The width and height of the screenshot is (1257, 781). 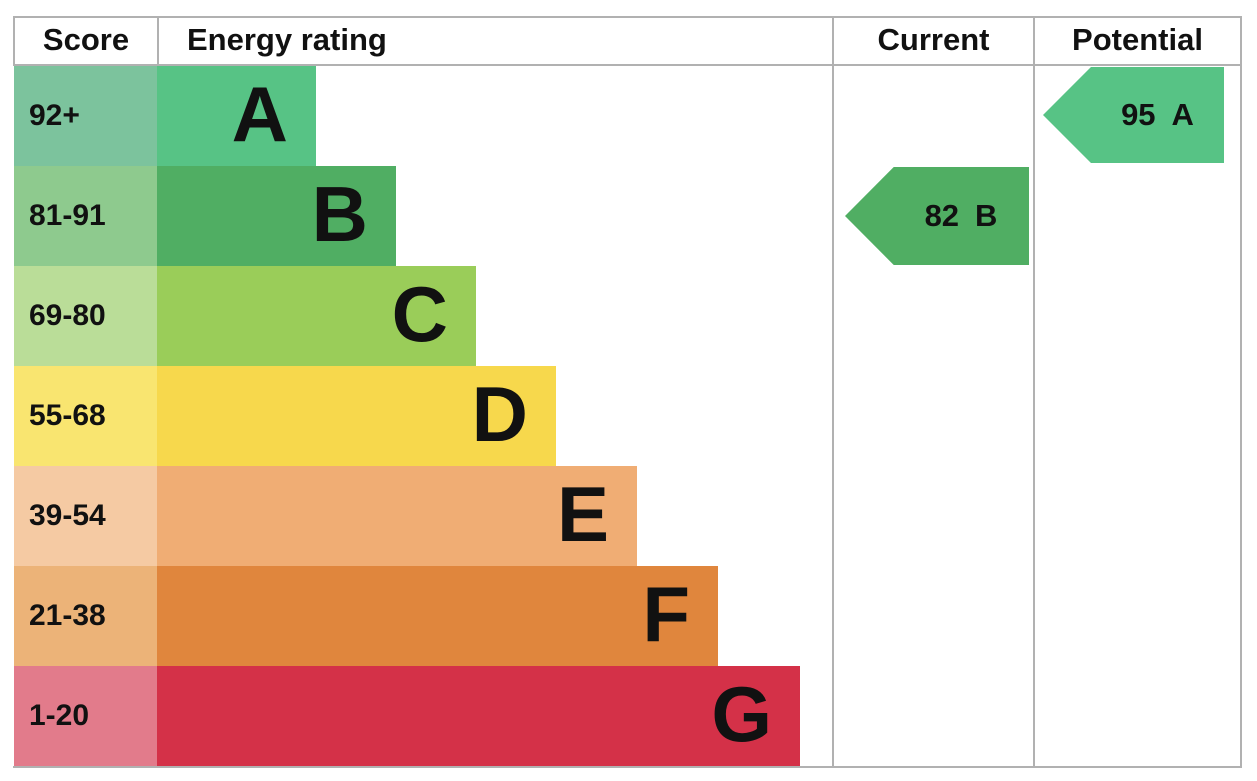 I want to click on current-rating-letter: B, so click(x=986, y=215).